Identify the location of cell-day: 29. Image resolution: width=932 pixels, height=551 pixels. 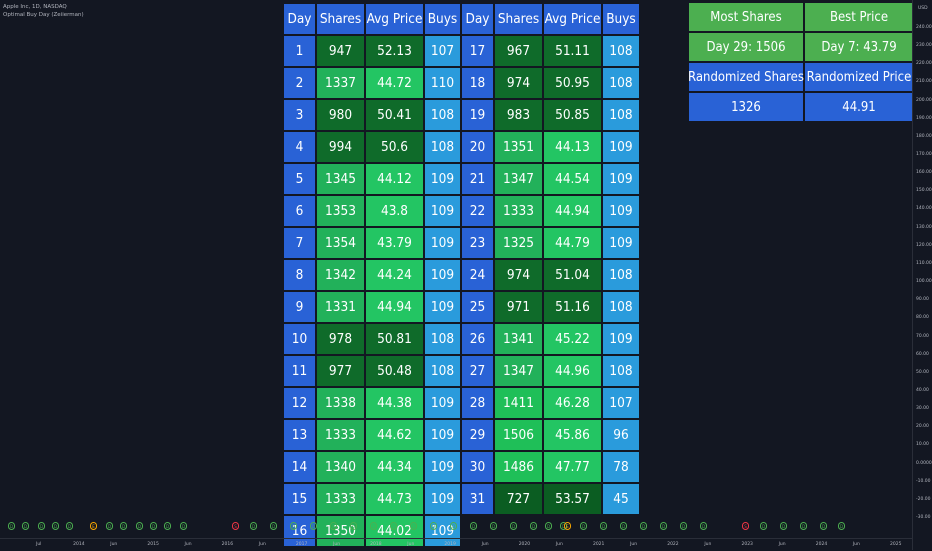
(477, 435).